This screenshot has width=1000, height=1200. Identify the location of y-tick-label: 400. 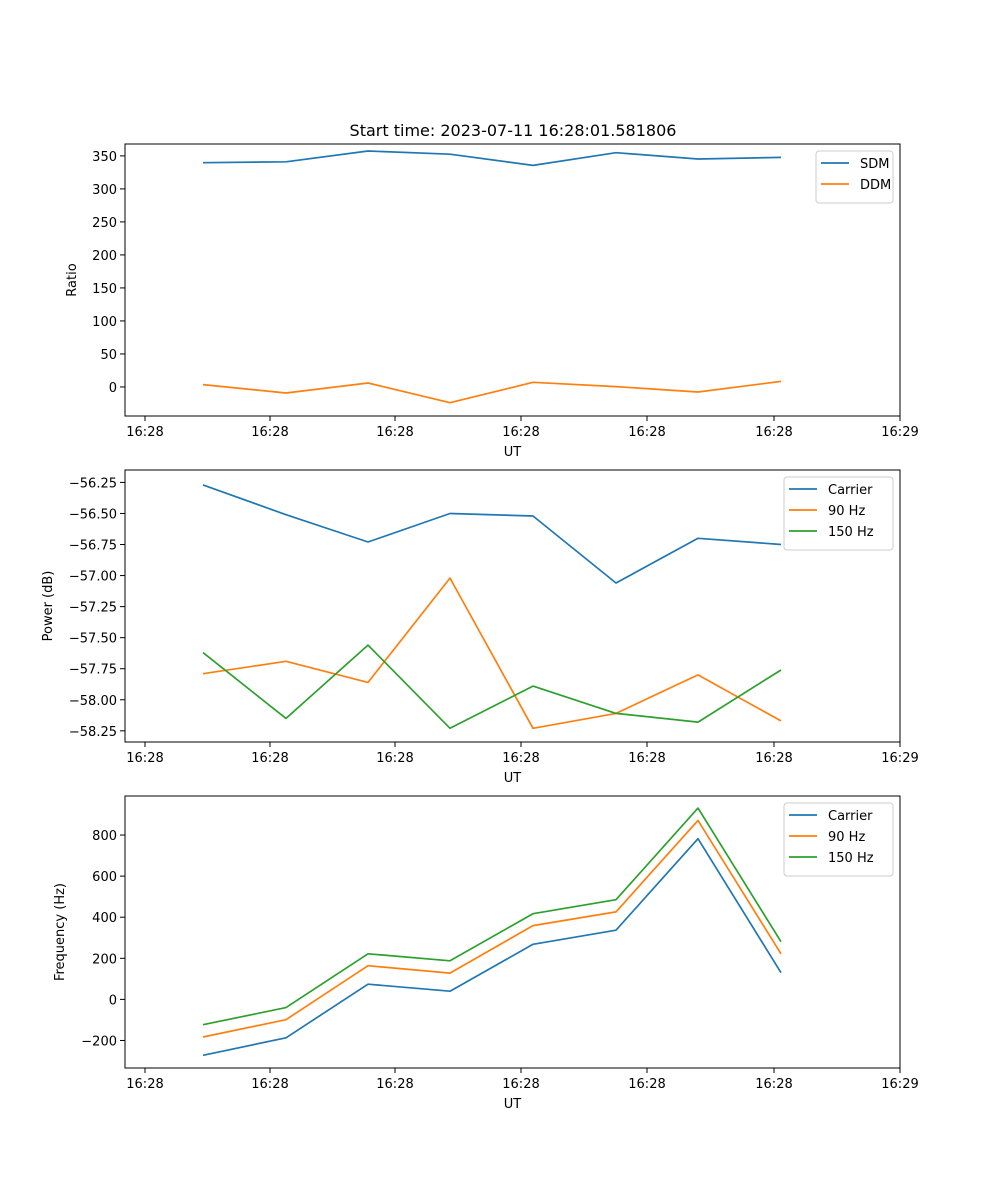
(104, 918).